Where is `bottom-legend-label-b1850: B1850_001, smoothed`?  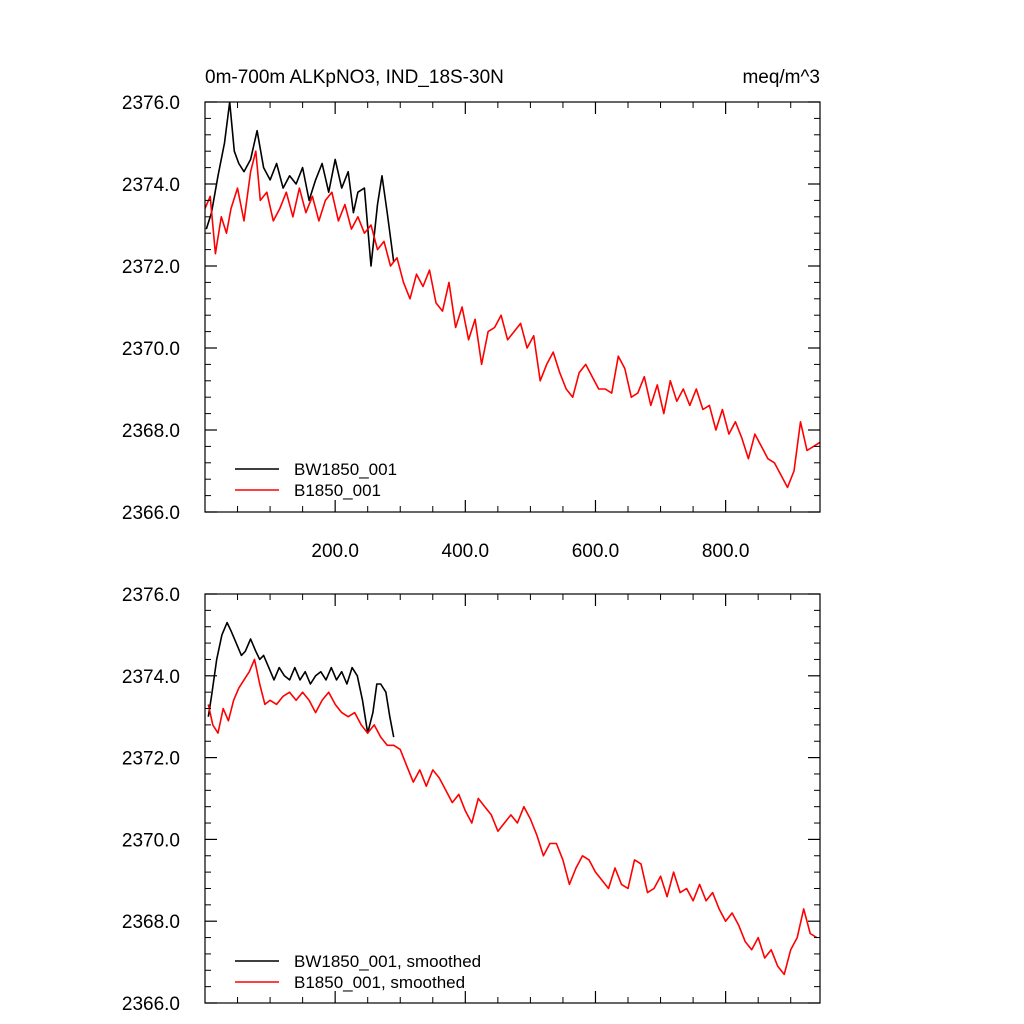
bottom-legend-label-b1850: B1850_001, smoothed is located at coordinates (379, 982).